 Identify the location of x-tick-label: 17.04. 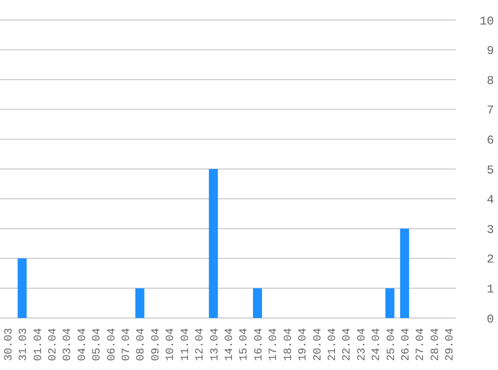
(274, 345).